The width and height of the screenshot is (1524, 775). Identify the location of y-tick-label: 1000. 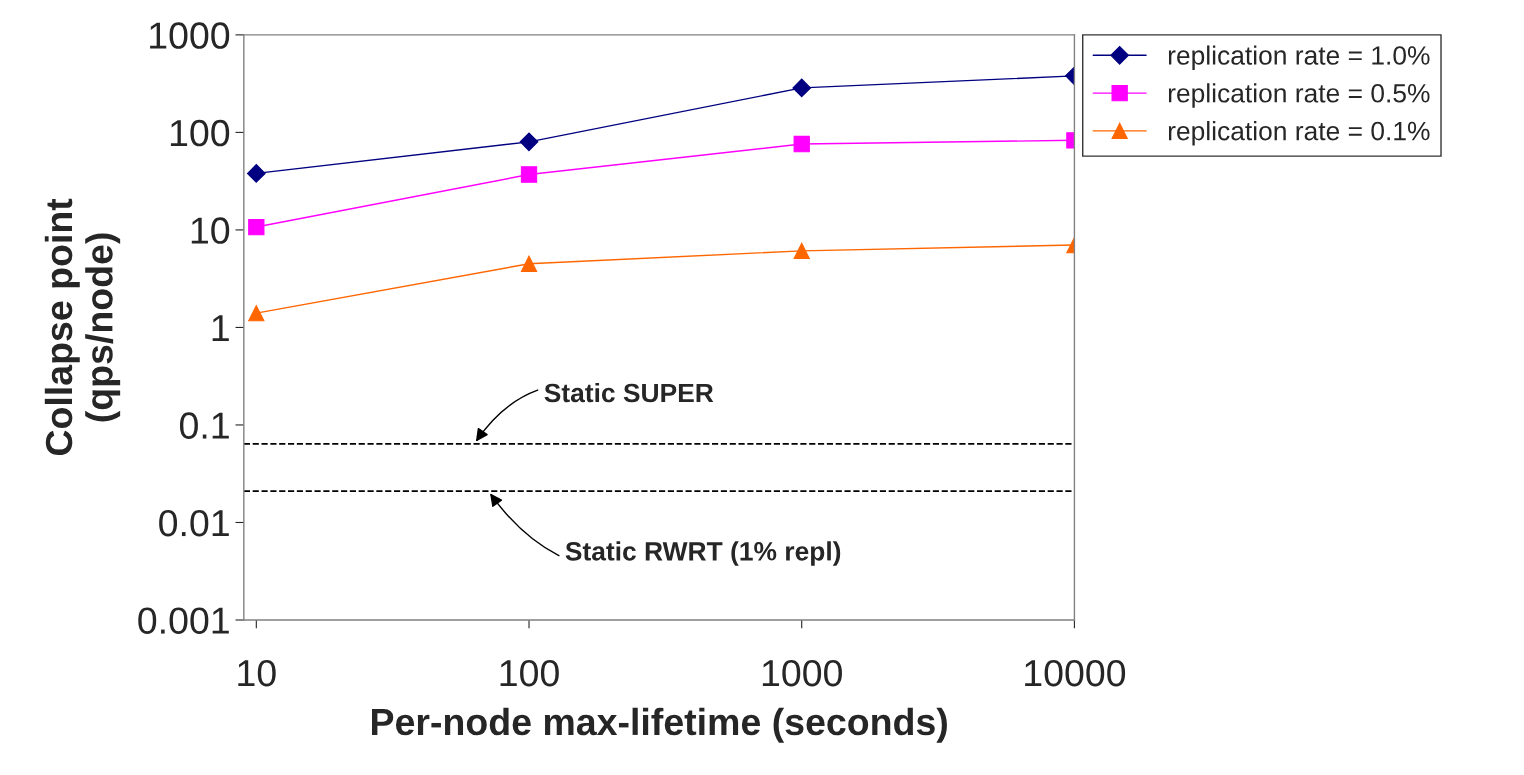
(190, 35).